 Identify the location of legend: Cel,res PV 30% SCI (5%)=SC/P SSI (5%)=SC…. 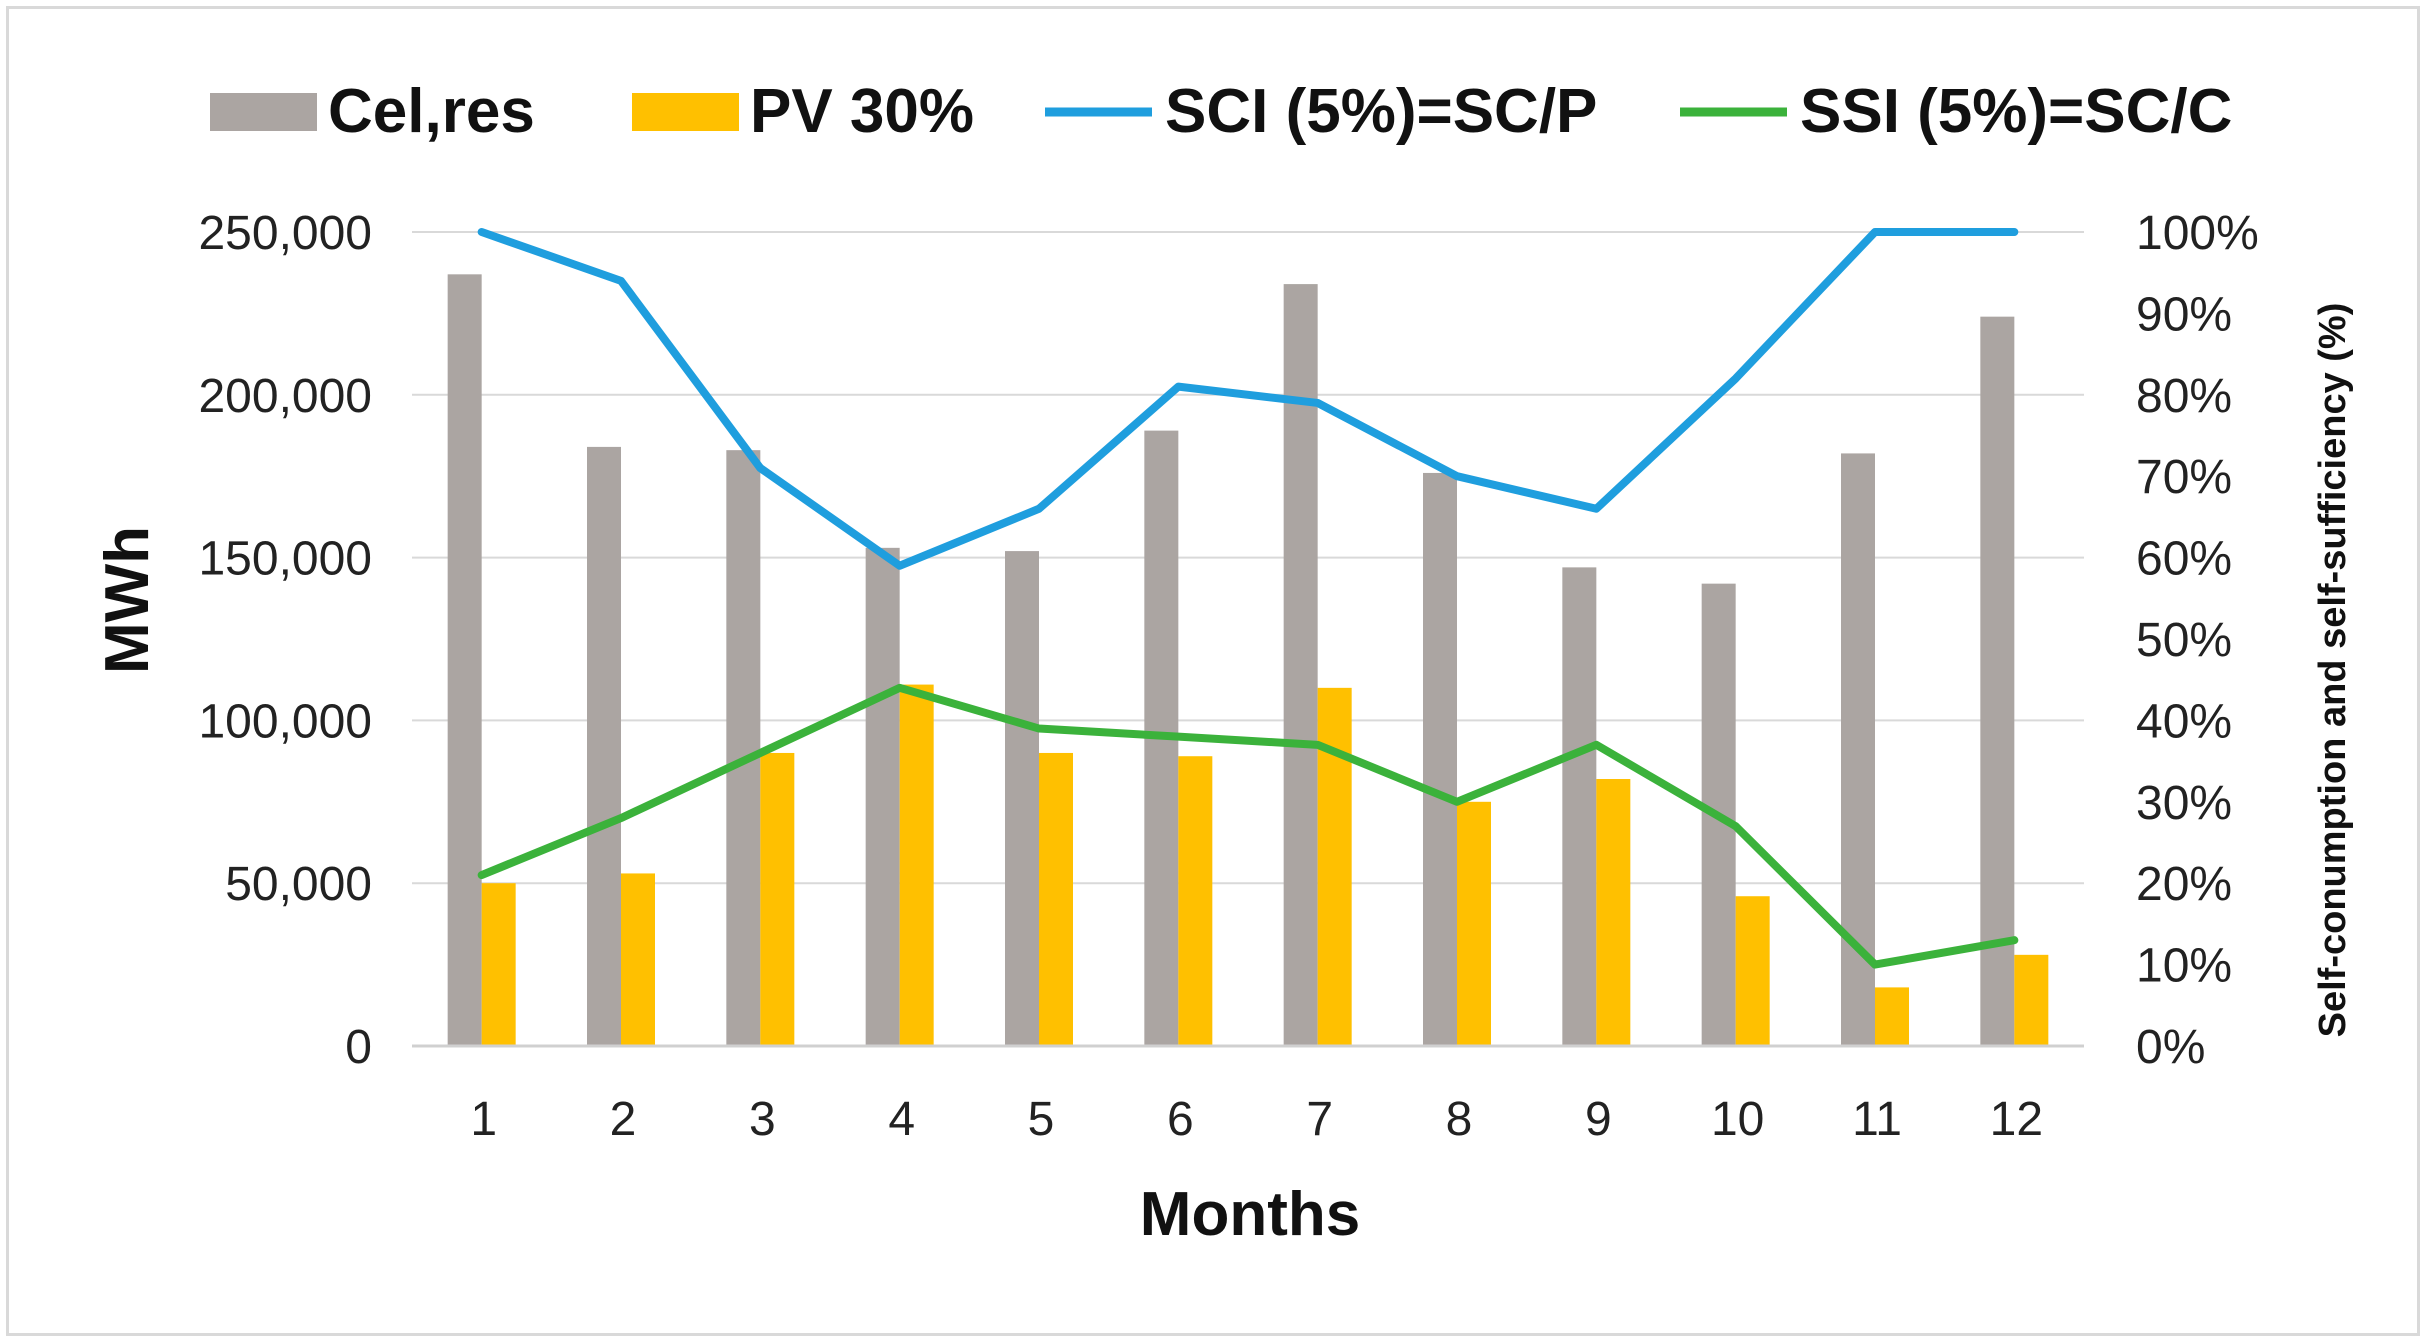
(1221, 111).